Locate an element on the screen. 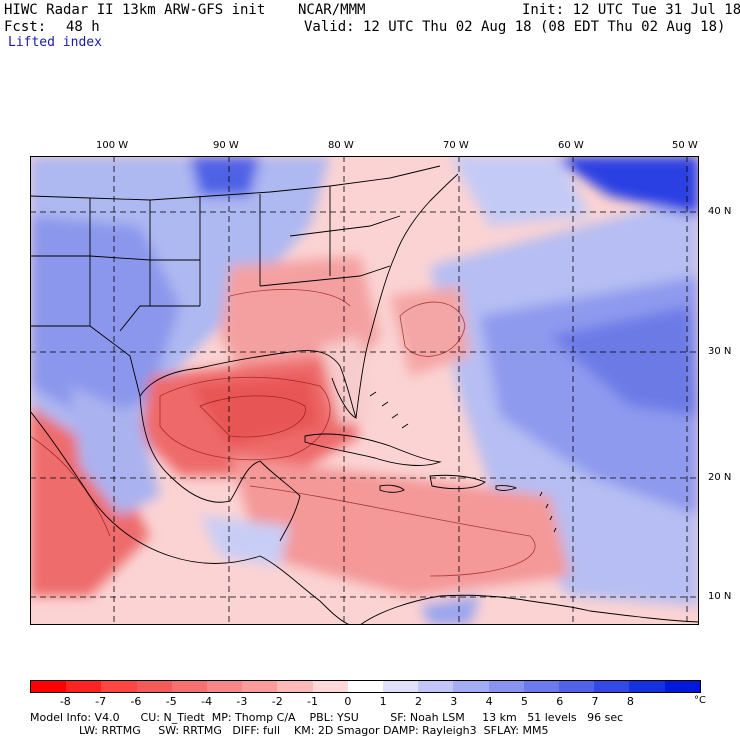 This screenshot has height=740, width=740. lon-label-100w: 100 W is located at coordinates (112, 145).